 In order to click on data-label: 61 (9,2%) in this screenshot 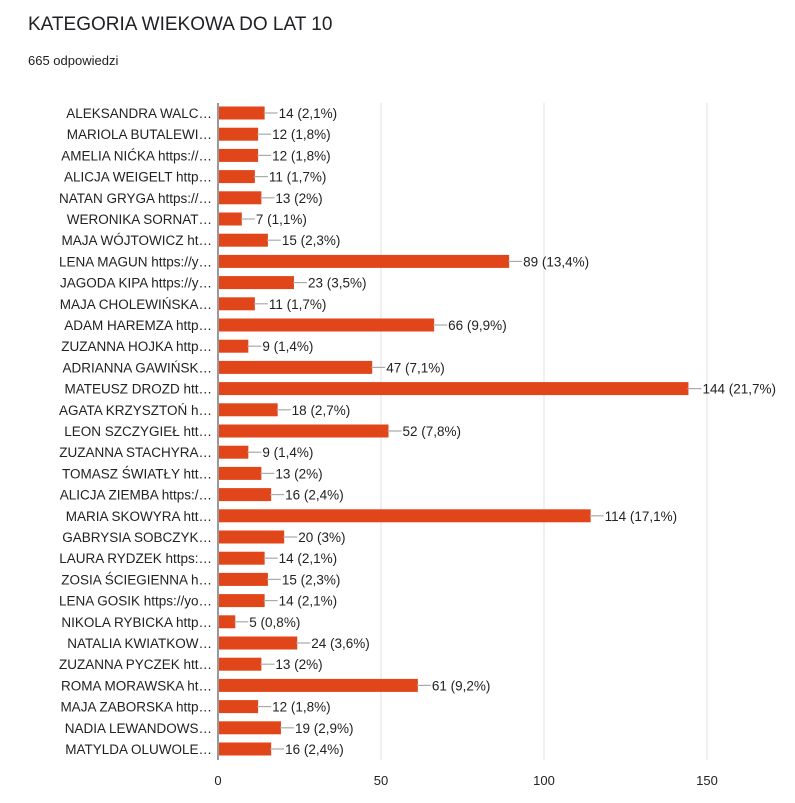, I will do `click(461, 685)`.